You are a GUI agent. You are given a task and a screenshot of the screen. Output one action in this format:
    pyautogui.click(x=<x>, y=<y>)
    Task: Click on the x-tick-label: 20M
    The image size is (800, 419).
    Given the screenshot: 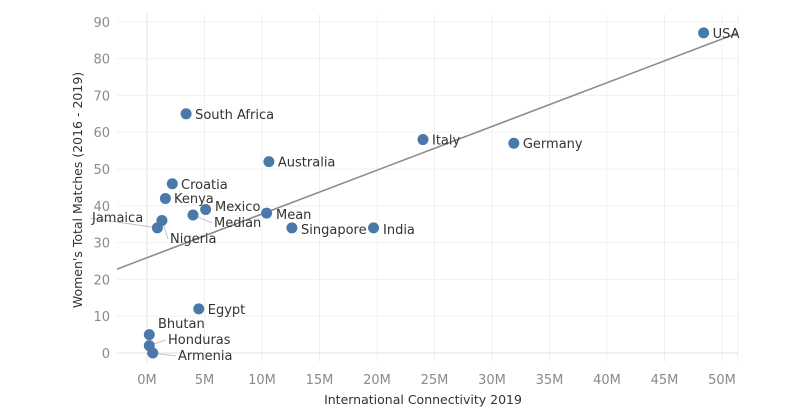 What is the action you would take?
    pyautogui.click(x=377, y=380)
    